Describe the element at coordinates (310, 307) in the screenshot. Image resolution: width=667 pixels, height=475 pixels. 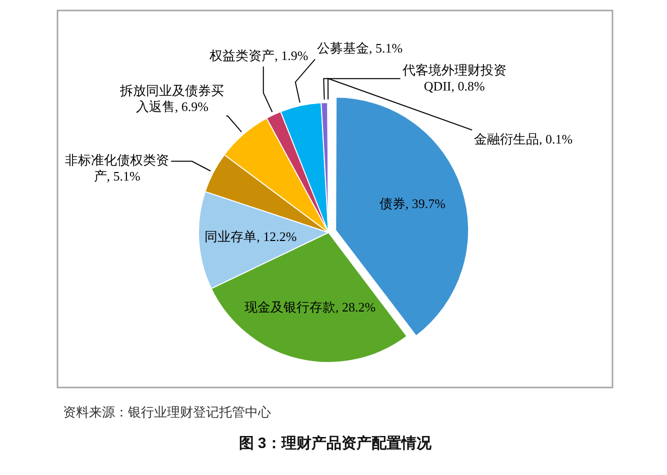
I see `slice-label: 现金及银行存款, 28.2%` at that location.